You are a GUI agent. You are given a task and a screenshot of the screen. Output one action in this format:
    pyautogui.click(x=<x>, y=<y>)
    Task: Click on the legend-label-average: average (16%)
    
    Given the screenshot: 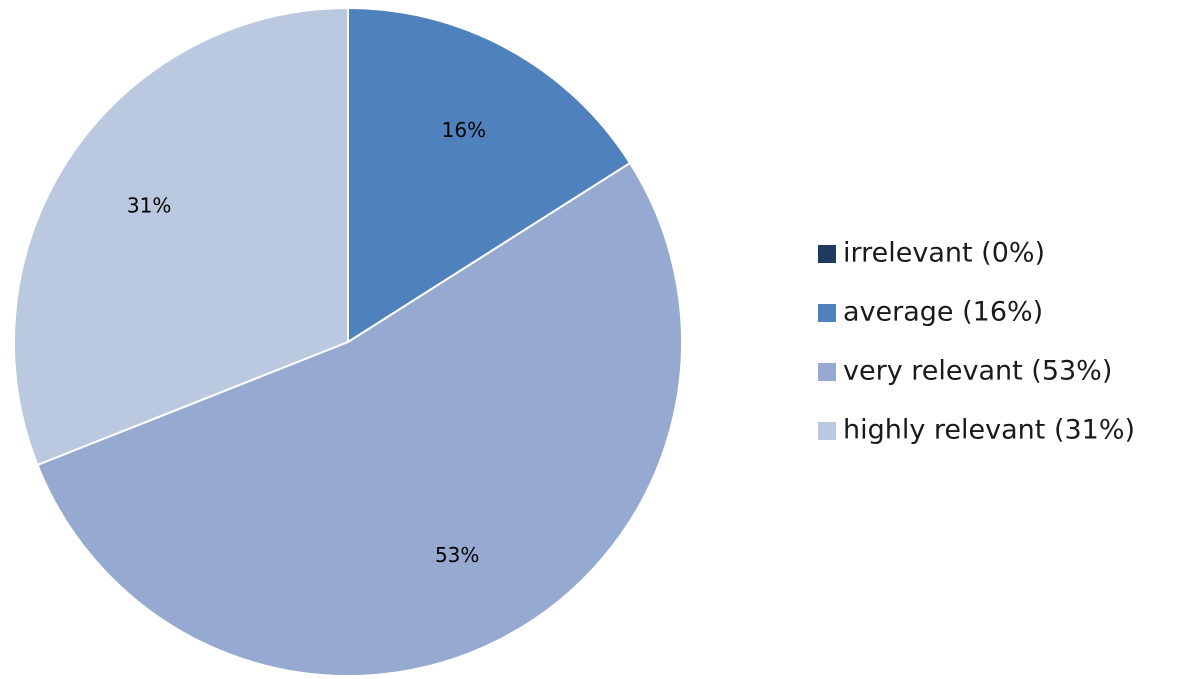 What is the action you would take?
    pyautogui.click(x=943, y=312)
    